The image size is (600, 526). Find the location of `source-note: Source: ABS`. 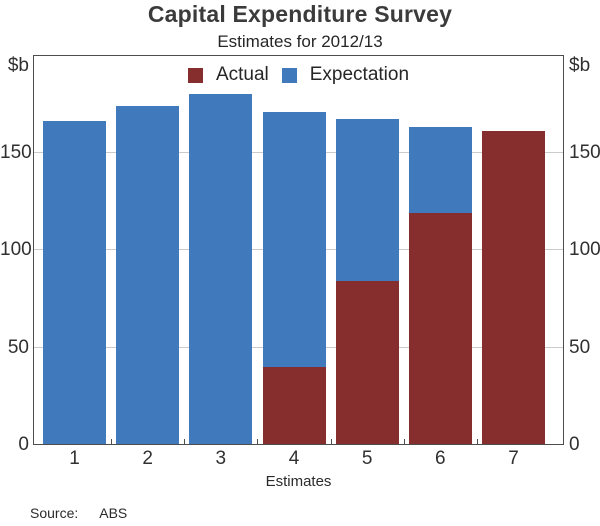

source-note: Source: ABS is located at coordinates (78, 513).